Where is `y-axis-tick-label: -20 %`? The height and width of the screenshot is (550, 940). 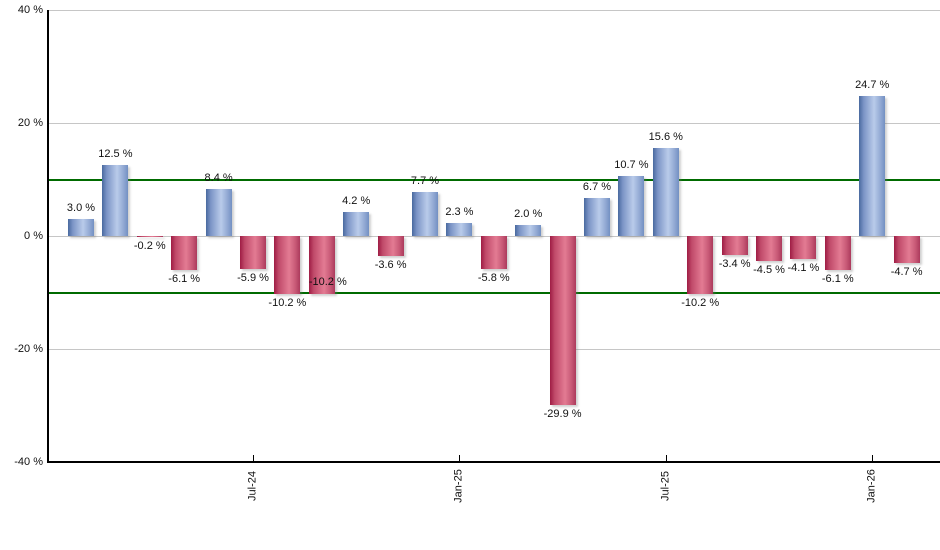
y-axis-tick-label: -20 % is located at coordinates (28, 349).